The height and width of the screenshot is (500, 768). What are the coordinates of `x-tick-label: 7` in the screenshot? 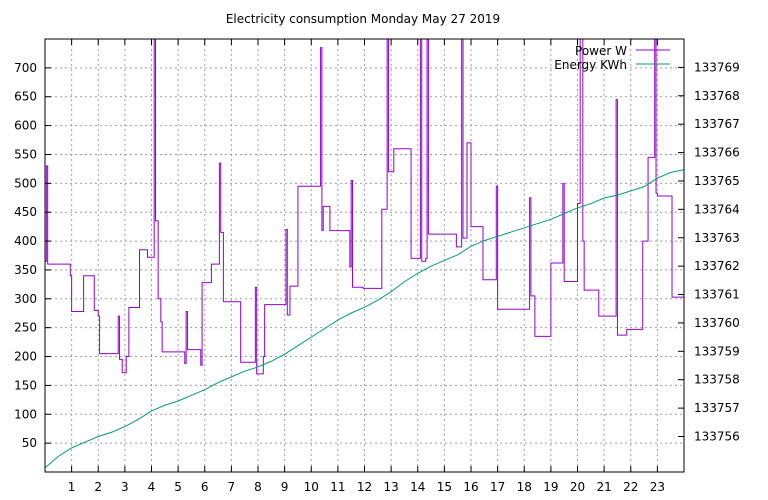 It's located at (232, 487).